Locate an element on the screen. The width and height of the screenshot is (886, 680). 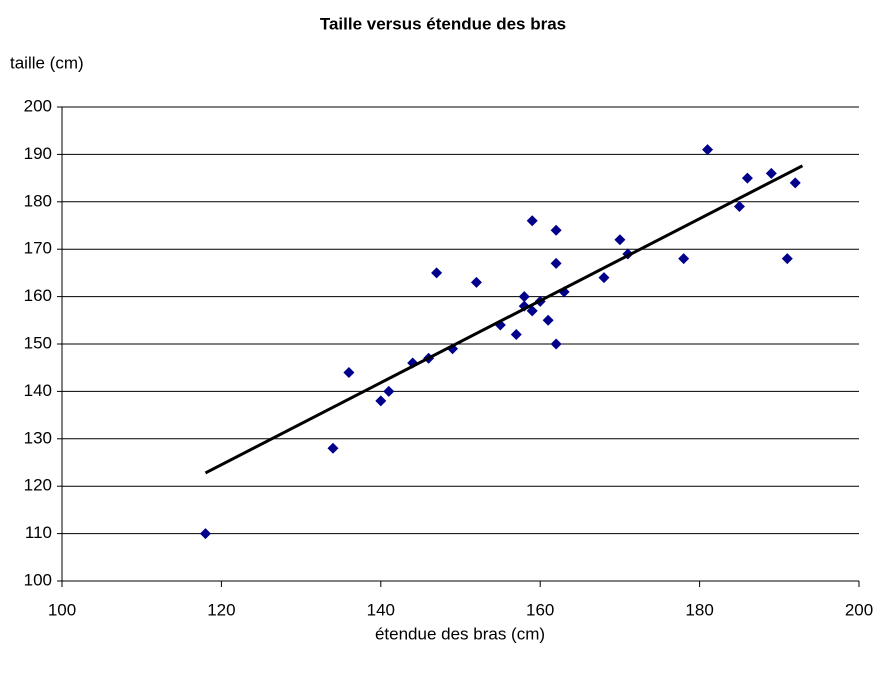
y-tick-label: 110 is located at coordinates (38, 532).